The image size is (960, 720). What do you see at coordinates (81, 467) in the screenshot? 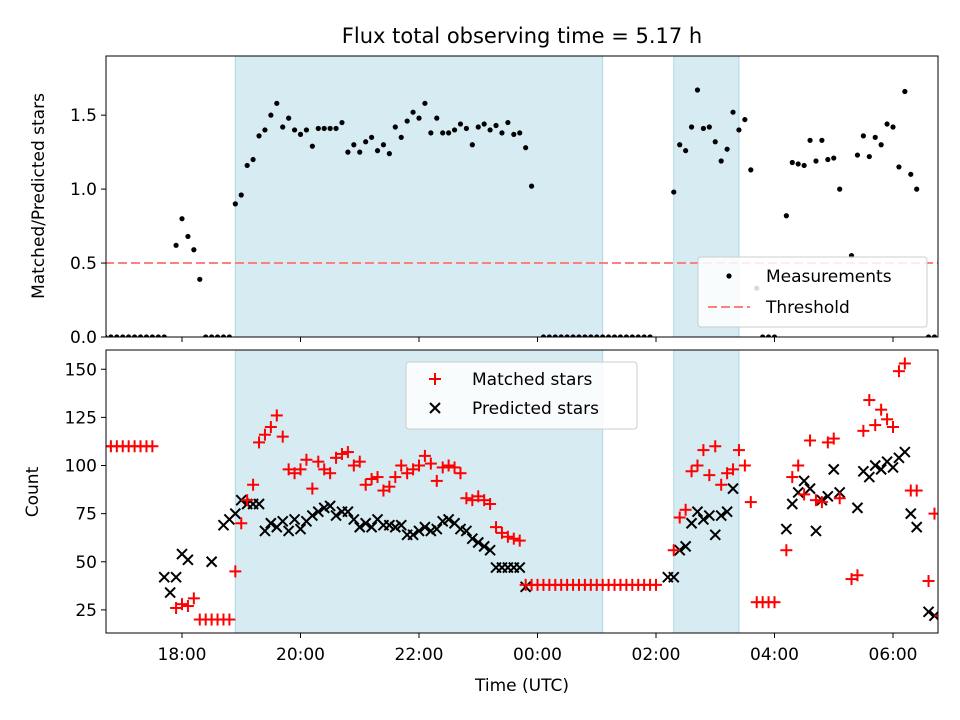
I see `y-tick-label: 100` at bounding box center [81, 467].